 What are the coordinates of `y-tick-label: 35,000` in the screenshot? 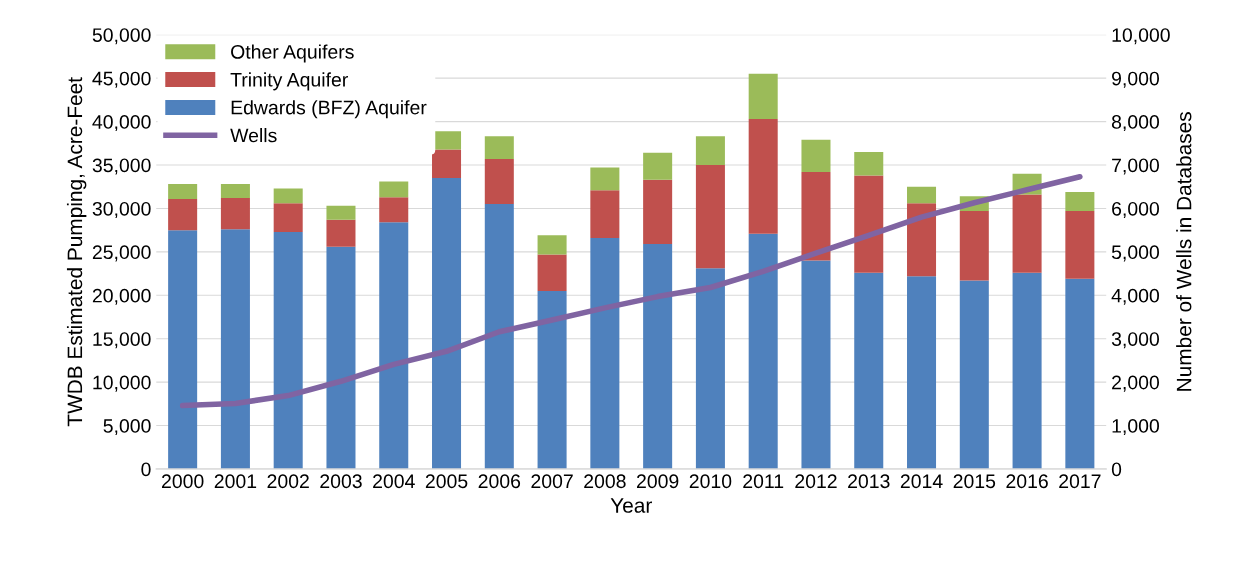 It's located at (121, 166).